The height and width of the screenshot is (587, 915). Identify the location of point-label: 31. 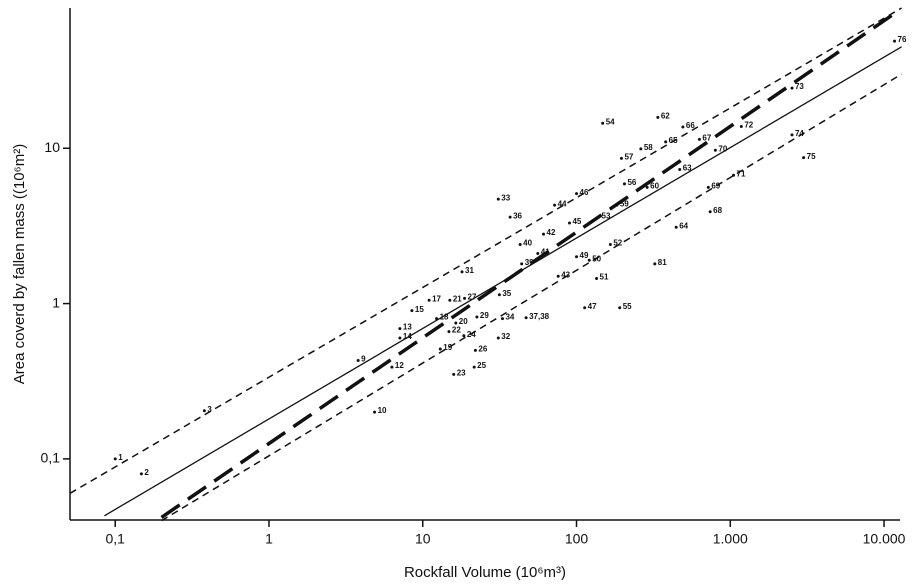
(469, 270).